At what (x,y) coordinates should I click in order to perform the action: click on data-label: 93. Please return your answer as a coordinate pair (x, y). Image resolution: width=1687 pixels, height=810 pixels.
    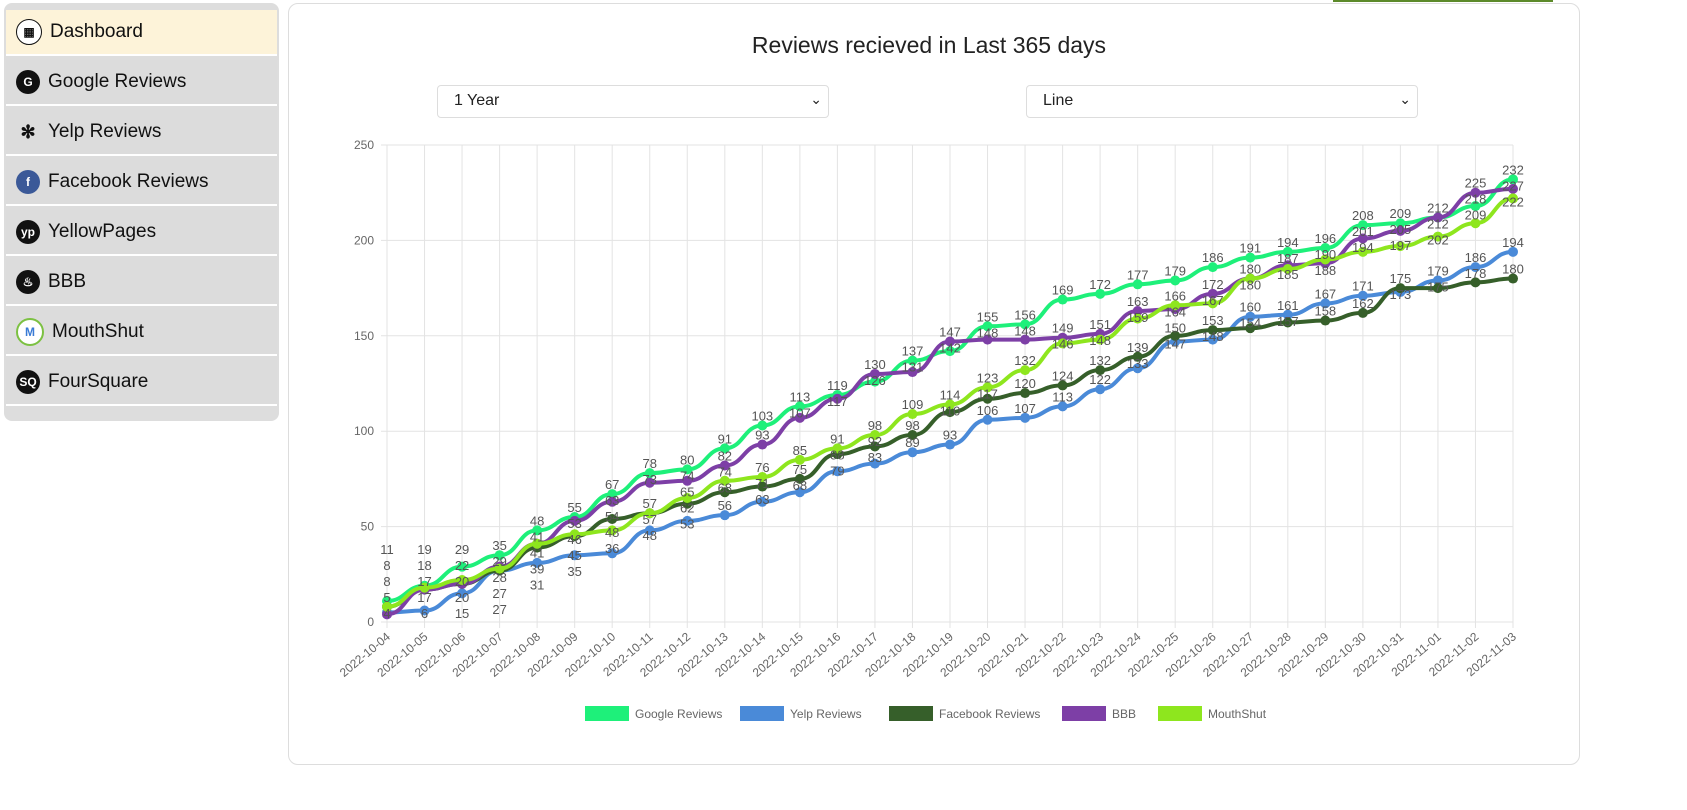
    Looking at the image, I should click on (762, 435).